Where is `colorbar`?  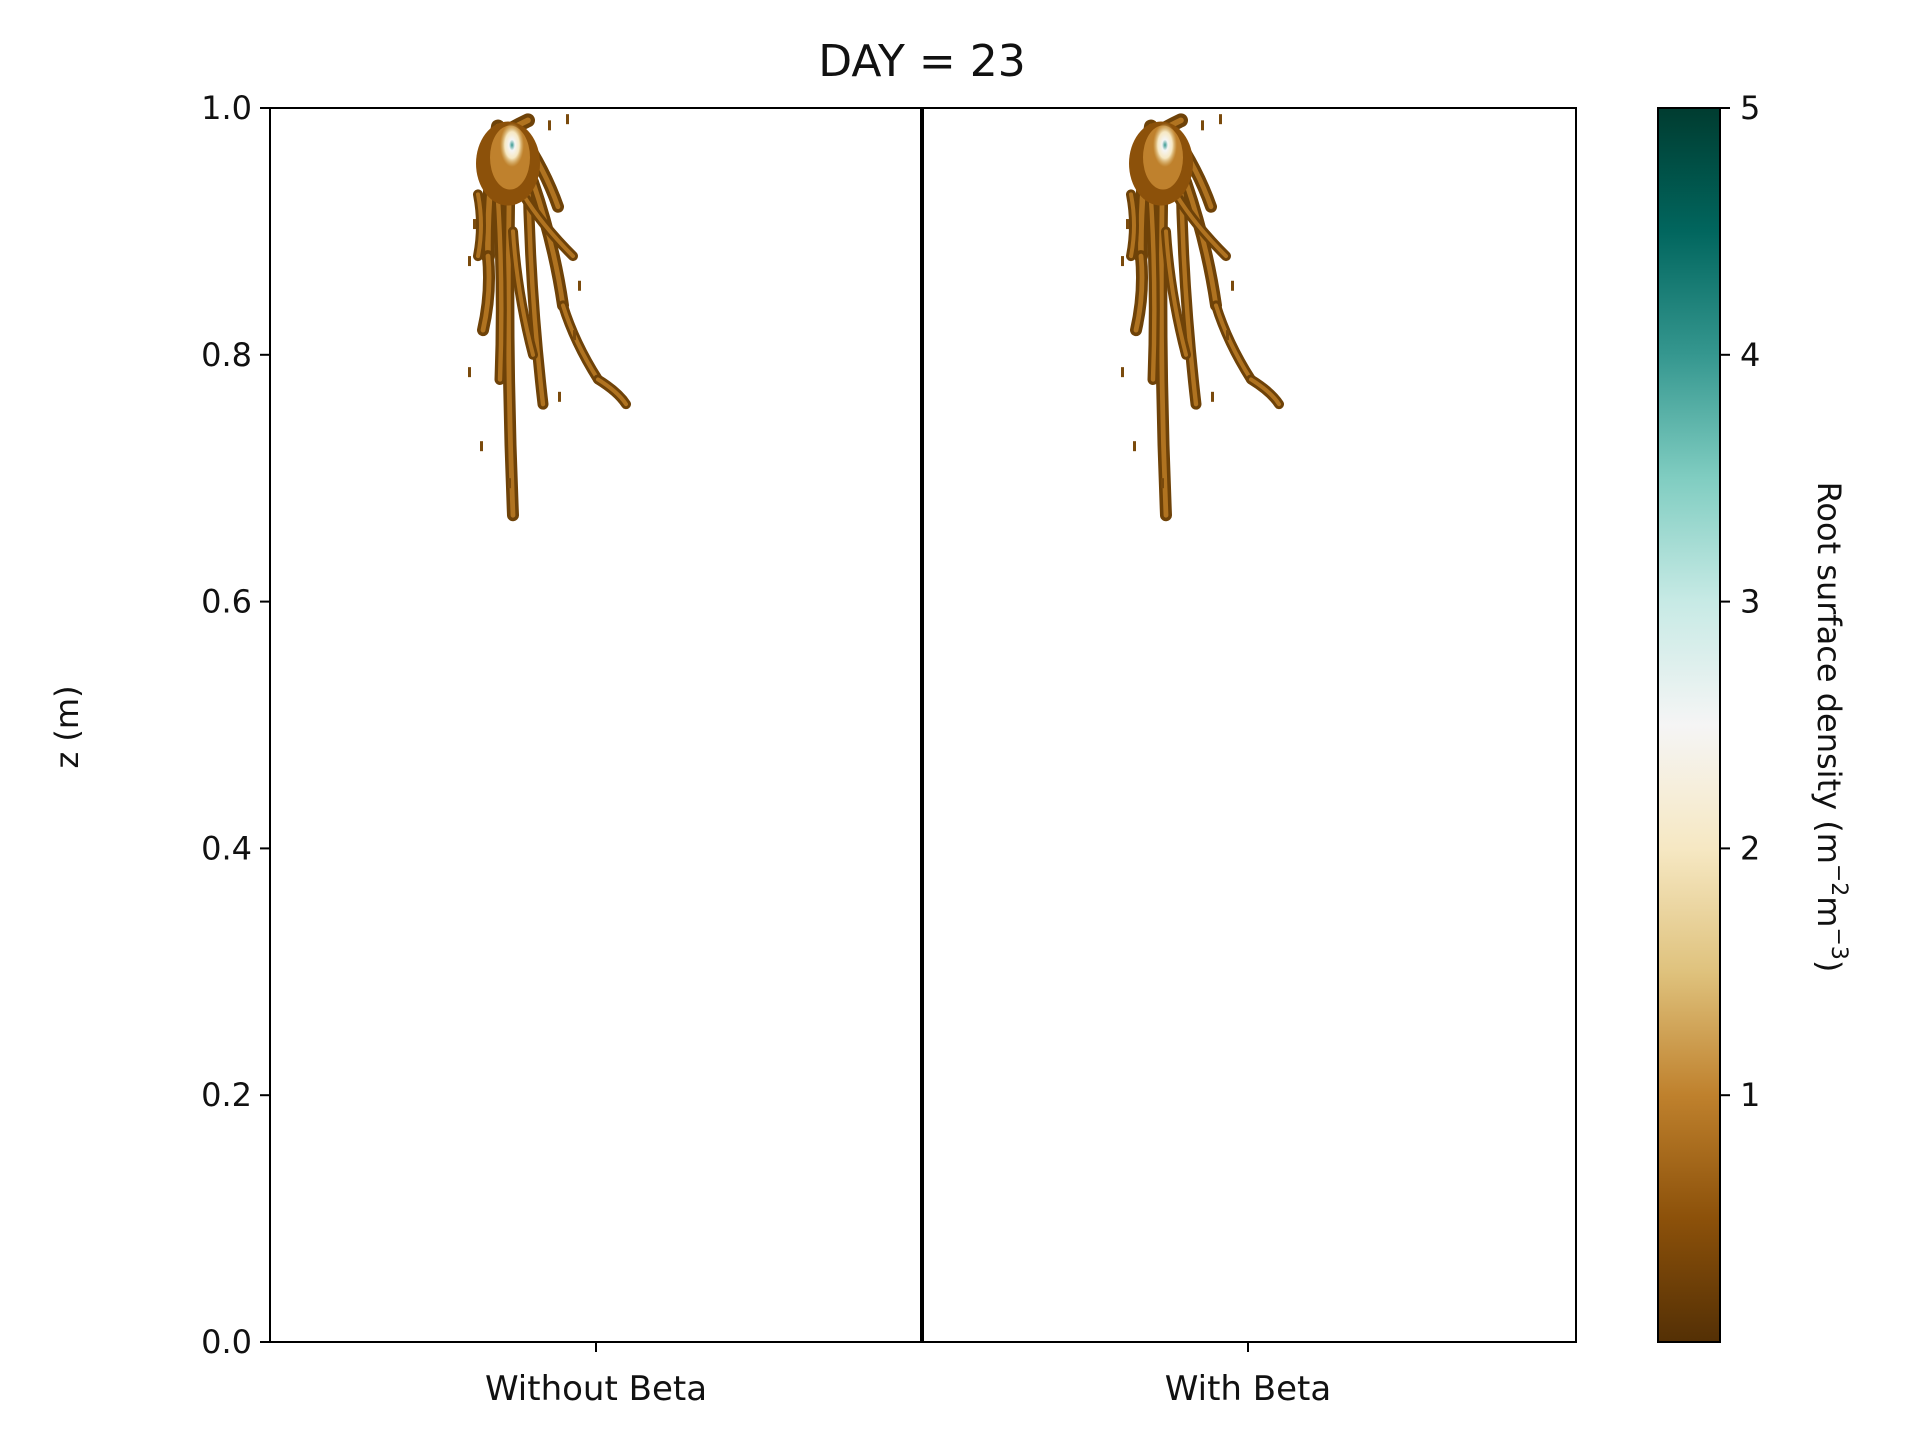 colorbar is located at coordinates (1689, 725).